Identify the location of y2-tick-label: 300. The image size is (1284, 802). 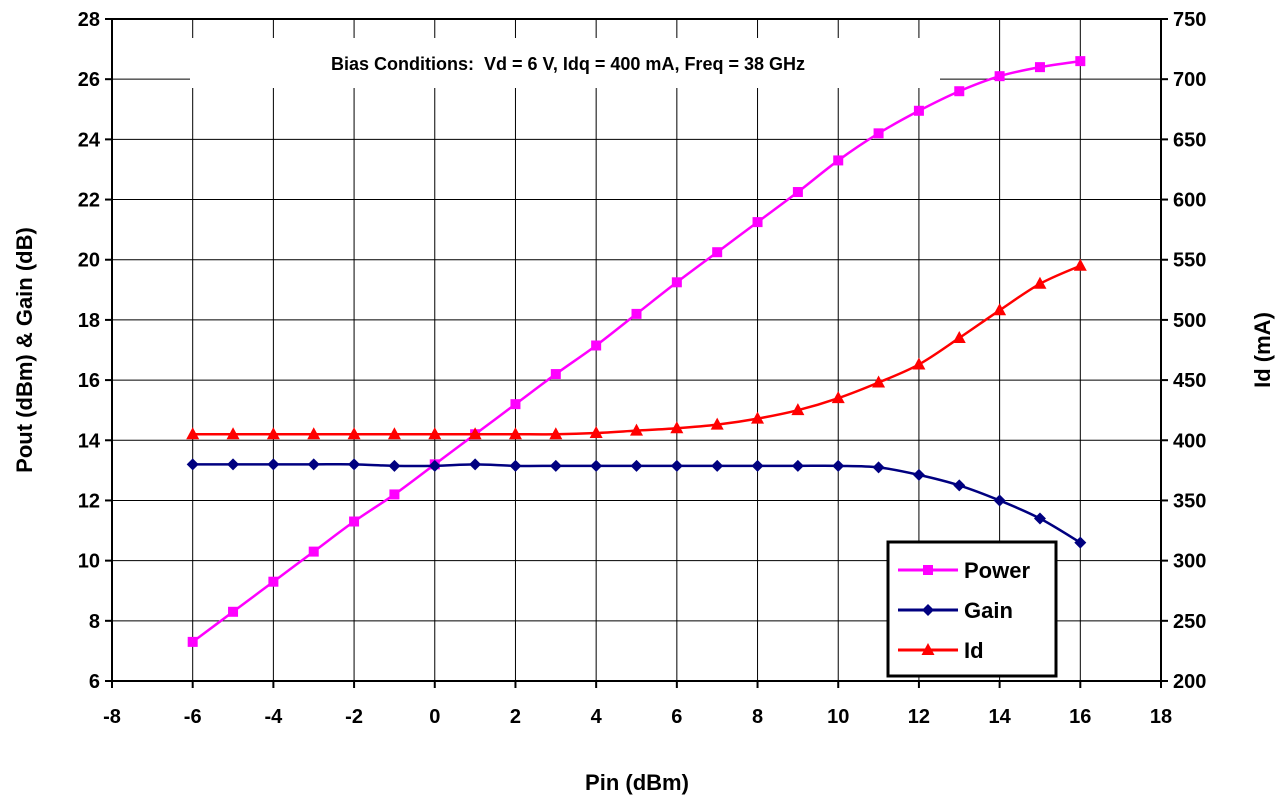
(1189, 562).